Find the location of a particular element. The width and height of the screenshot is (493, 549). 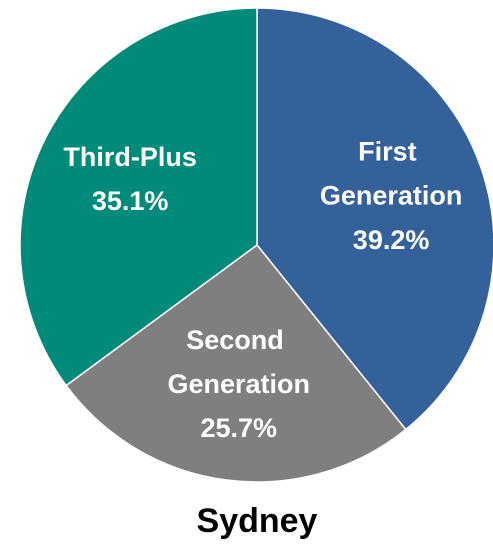

slice-label: Third-Plus is located at coordinates (130, 157).